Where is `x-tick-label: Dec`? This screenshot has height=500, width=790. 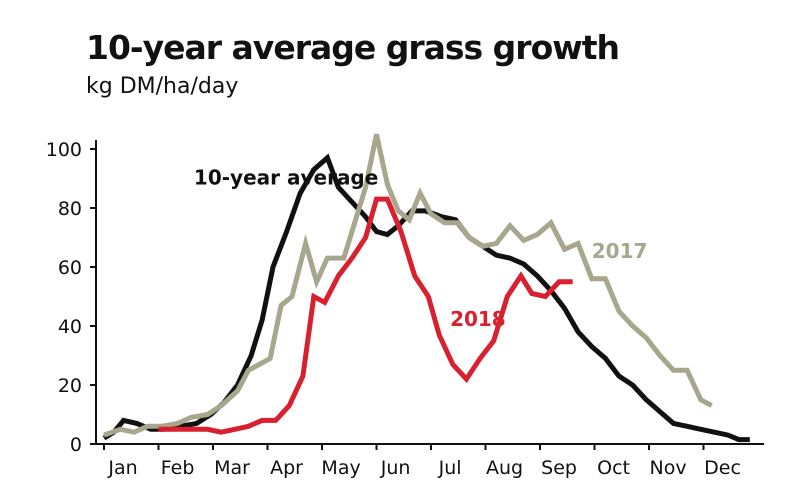 x-tick-label: Dec is located at coordinates (722, 468).